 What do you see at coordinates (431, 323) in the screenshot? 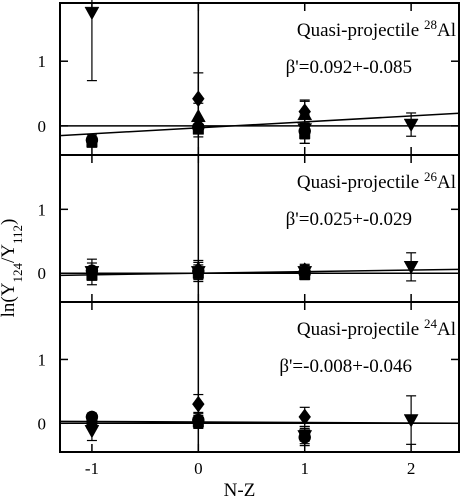
I see `panel-title-mass: 24` at bounding box center [431, 323].